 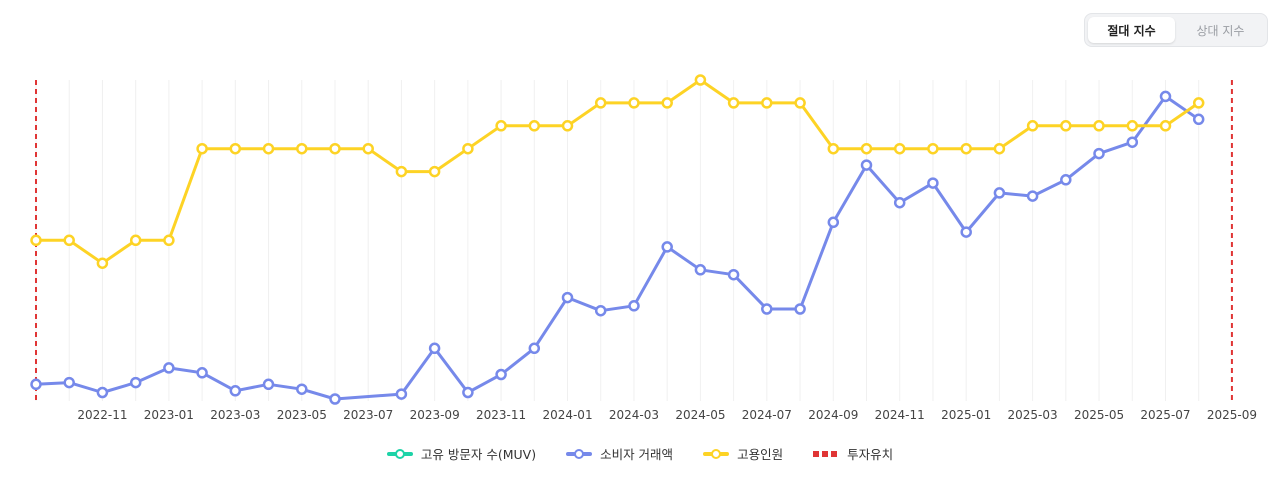 I want to click on x-tick-label: 2024-11, so click(x=900, y=415).